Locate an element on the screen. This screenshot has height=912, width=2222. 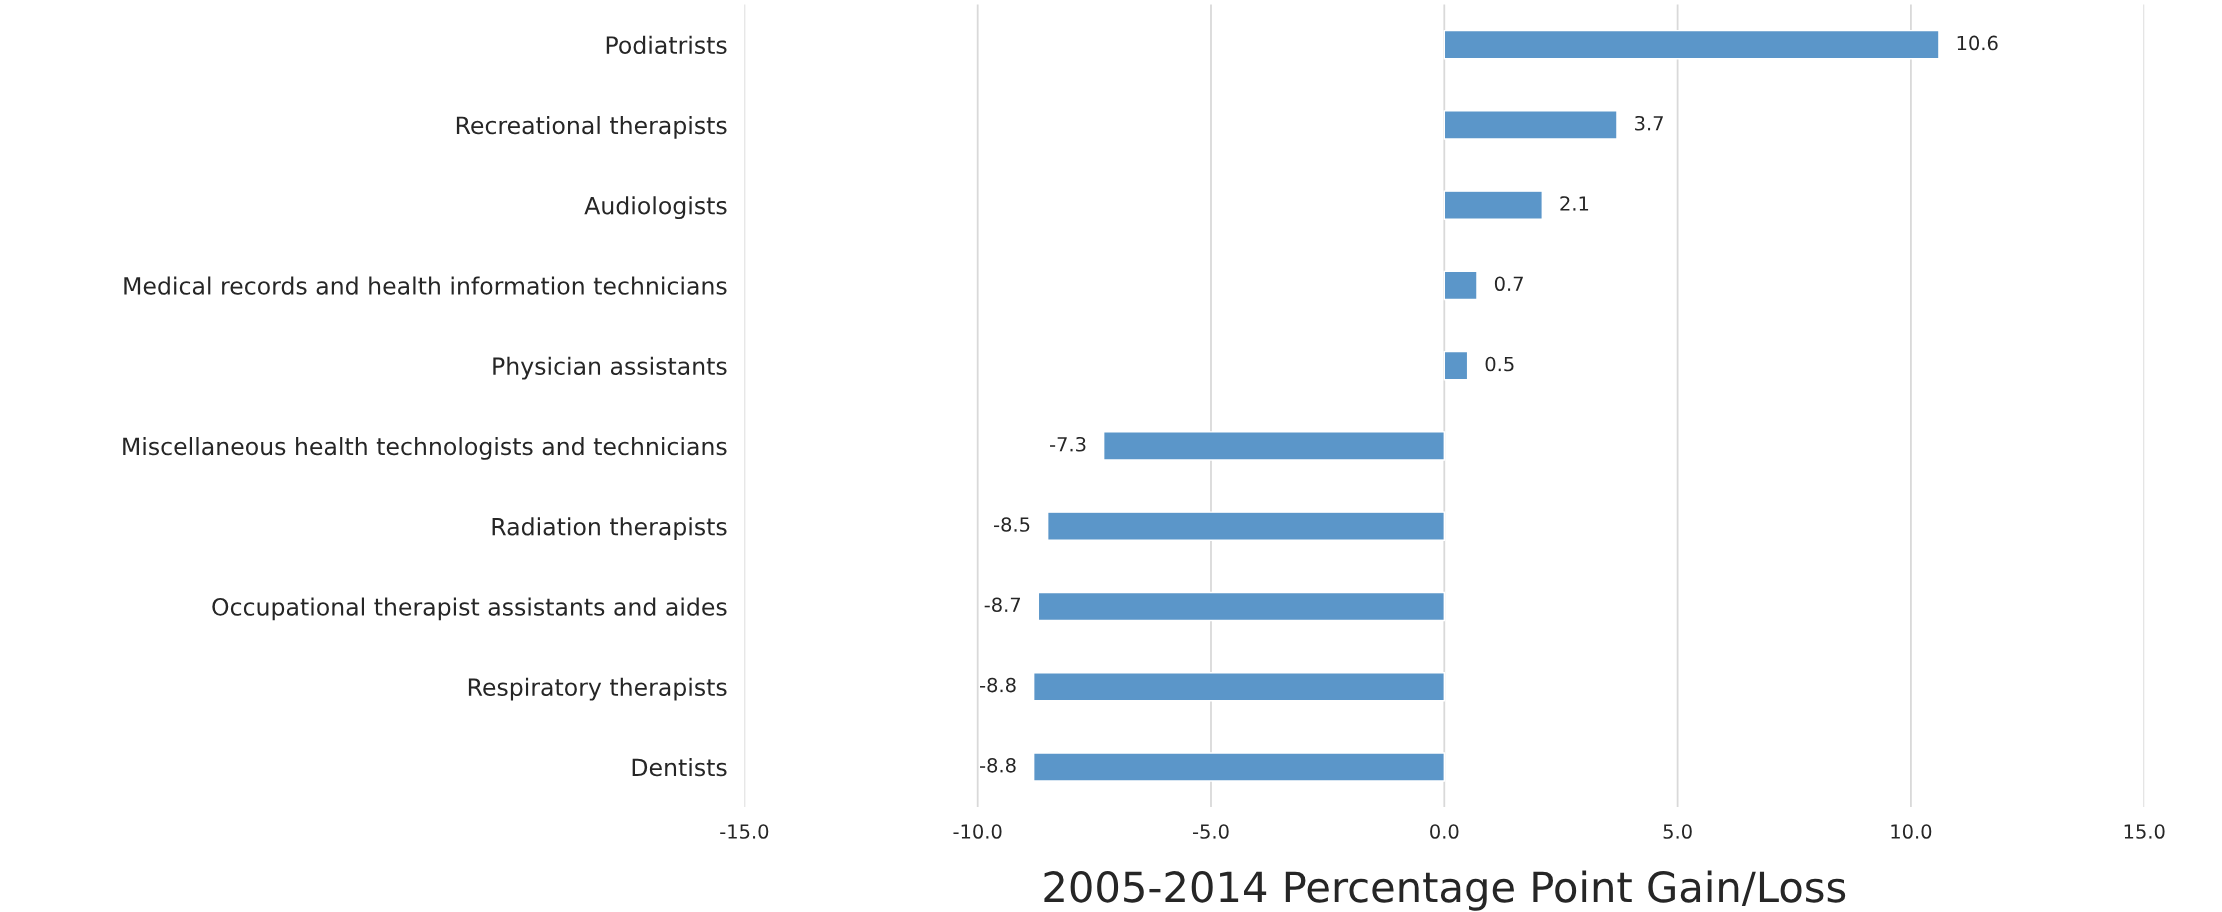
y-tick-label: Recreational therapists is located at coordinates (591, 127).